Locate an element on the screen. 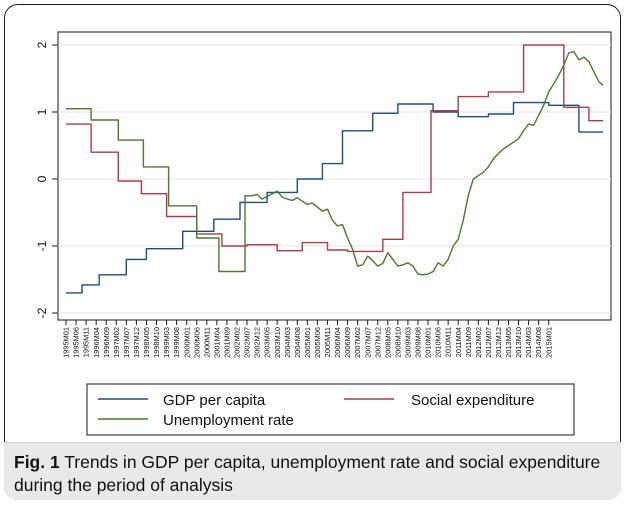 Image resolution: width=627 pixels, height=507 pixels. x-tick-label: 2007M12 is located at coordinates (377, 342).